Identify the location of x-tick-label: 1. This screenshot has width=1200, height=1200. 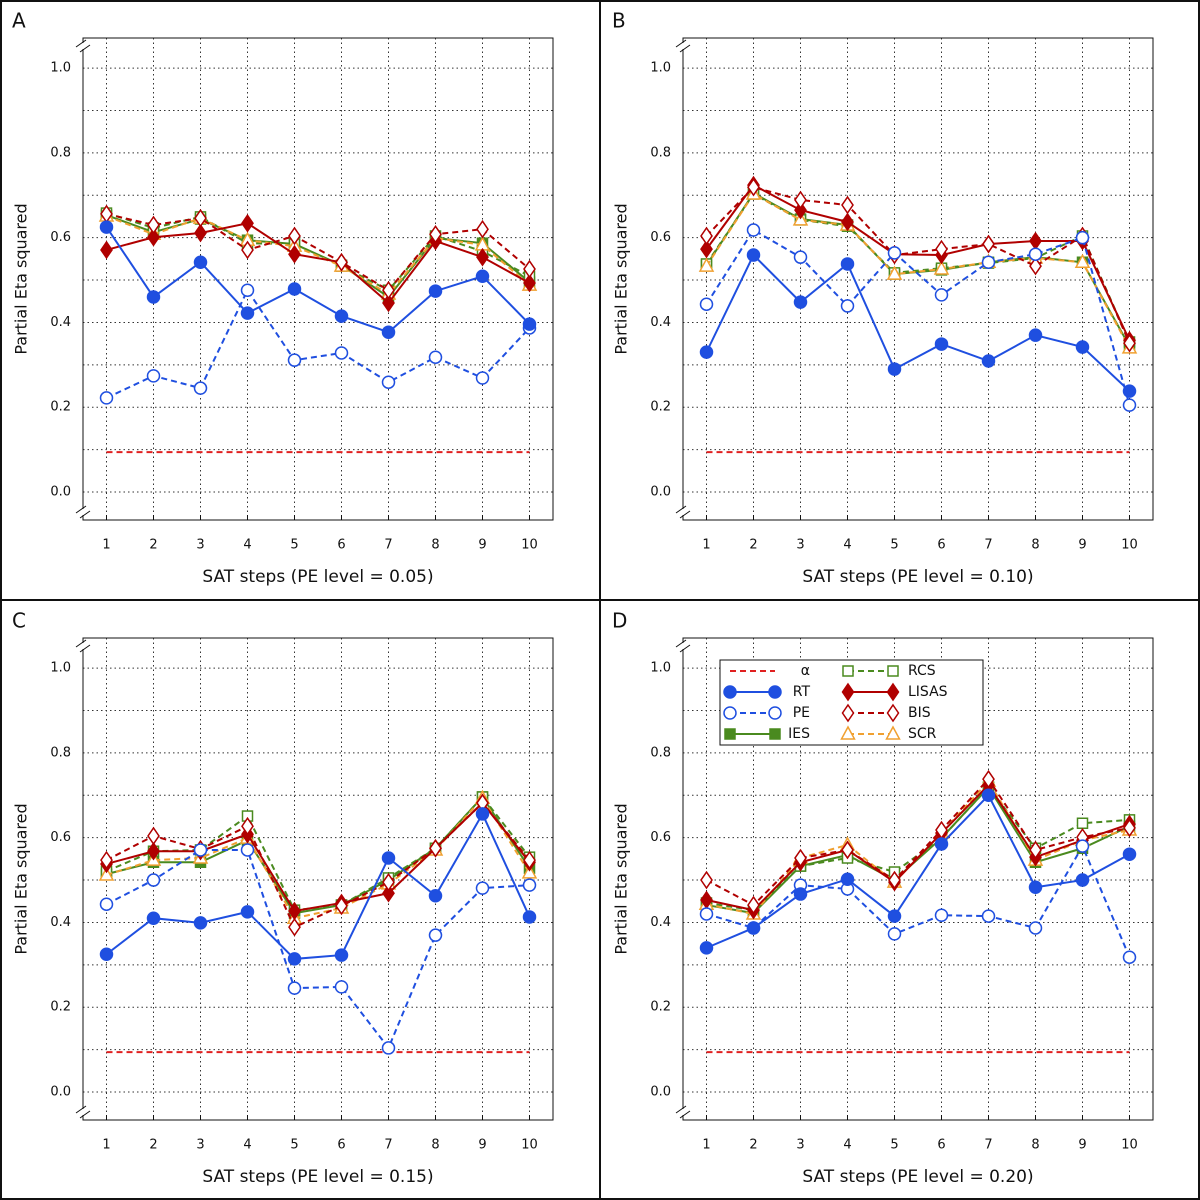
(706, 1145).